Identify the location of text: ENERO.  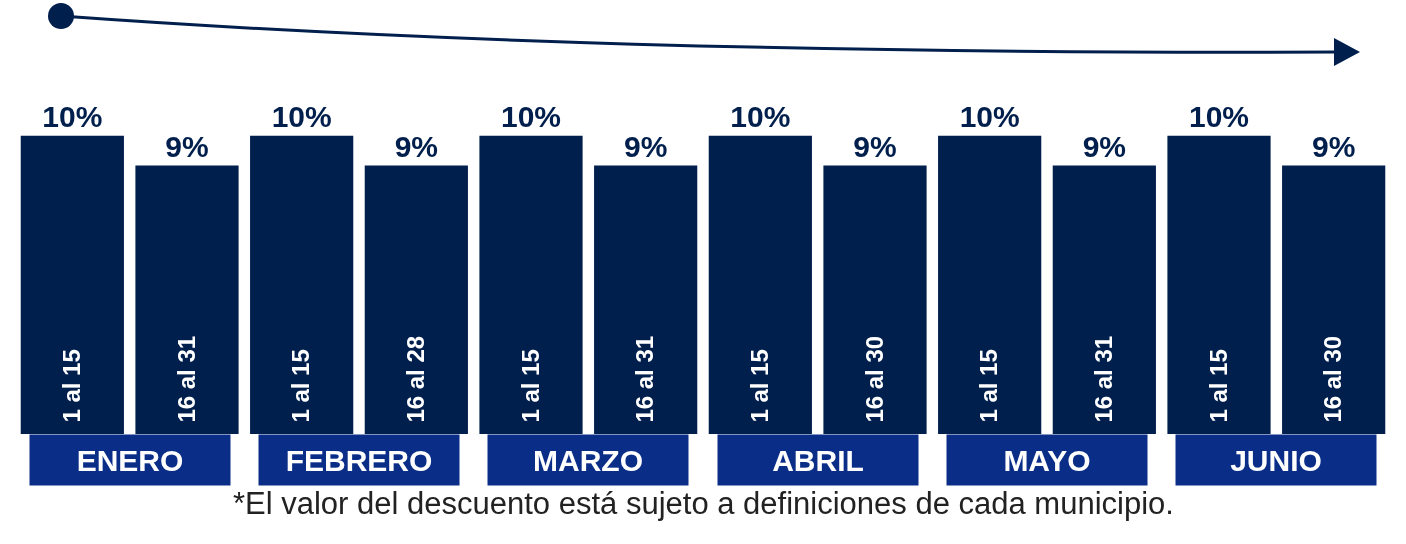
(130, 460).